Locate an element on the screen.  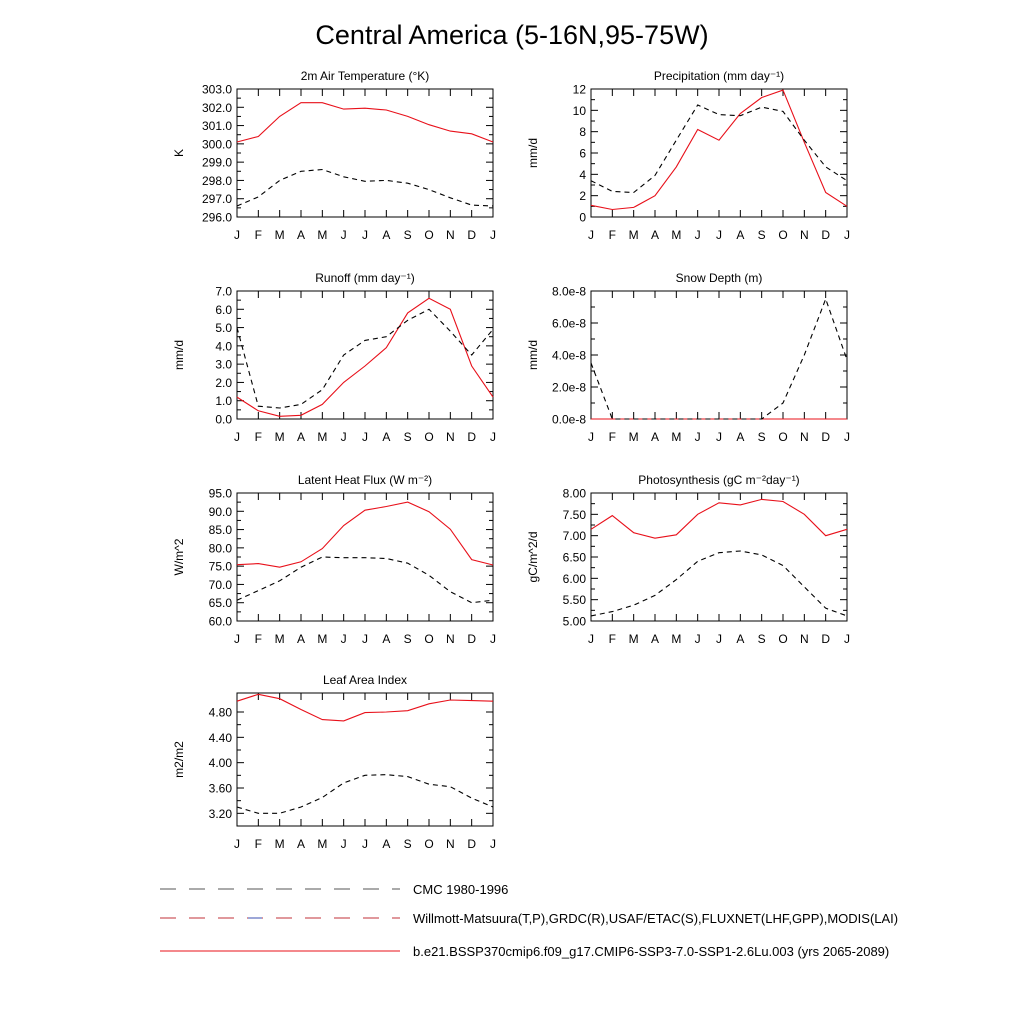
panel-title: Precipitation (mm day⁻¹) is located at coordinates (719, 76).